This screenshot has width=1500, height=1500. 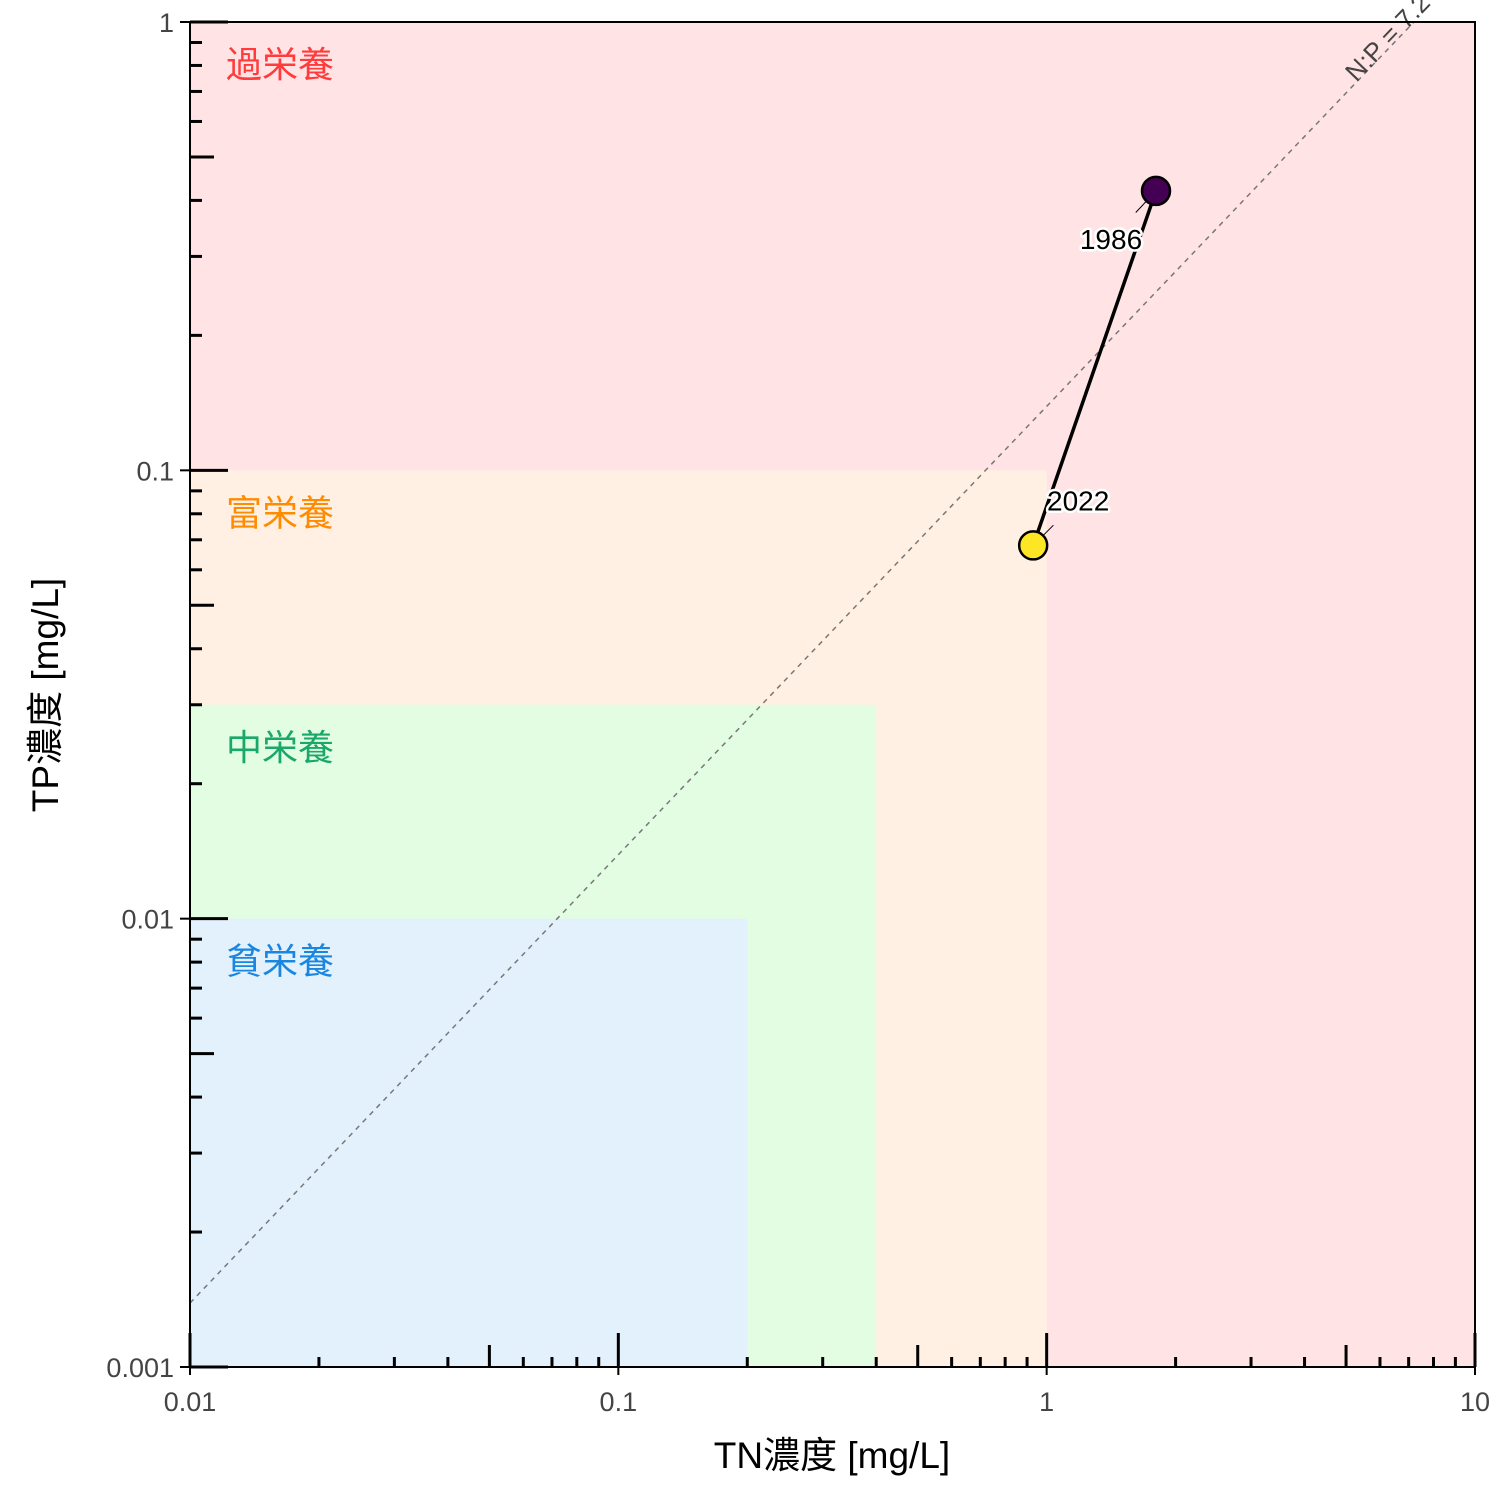 I want to click on x-axis-title: TN濃度 [mg/L], so click(x=832, y=1455).